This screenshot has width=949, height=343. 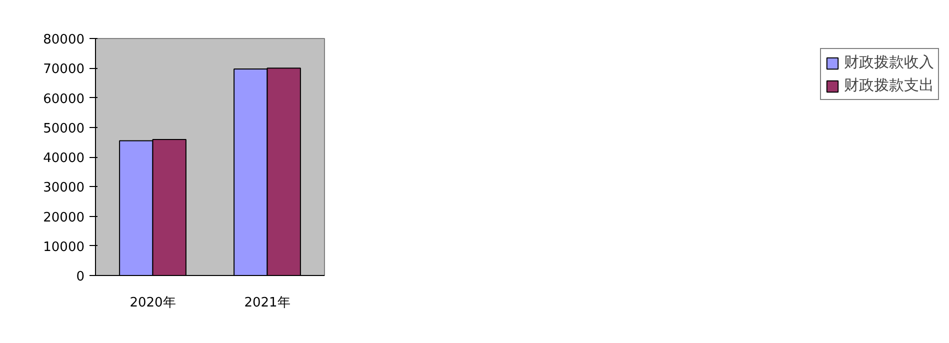 What do you see at coordinates (267, 303) in the screenshot?
I see `x-tick-label: 2021年` at bounding box center [267, 303].